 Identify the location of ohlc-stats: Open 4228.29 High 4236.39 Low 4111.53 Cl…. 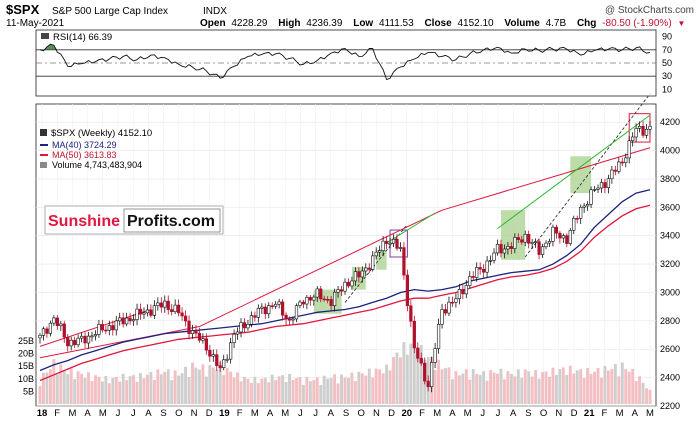
(442, 23).